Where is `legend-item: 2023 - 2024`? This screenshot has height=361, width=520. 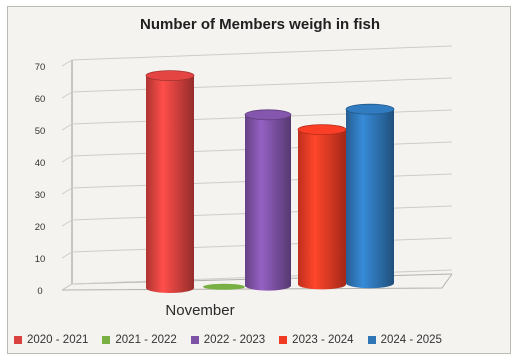 legend-item: 2023 - 2024 is located at coordinates (316, 340).